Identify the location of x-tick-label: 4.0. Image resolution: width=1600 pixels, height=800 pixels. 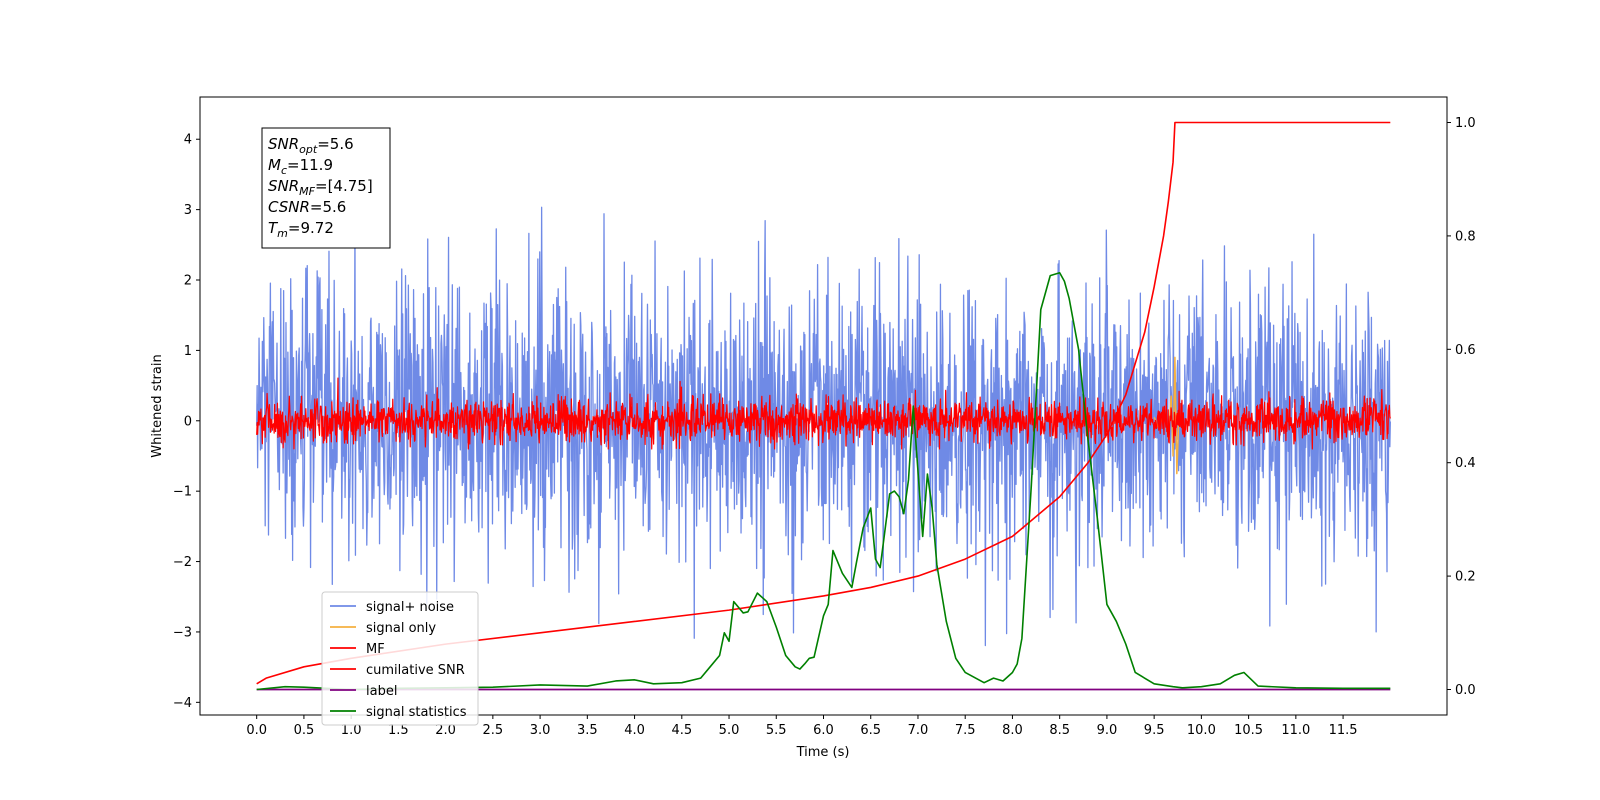
(634, 730).